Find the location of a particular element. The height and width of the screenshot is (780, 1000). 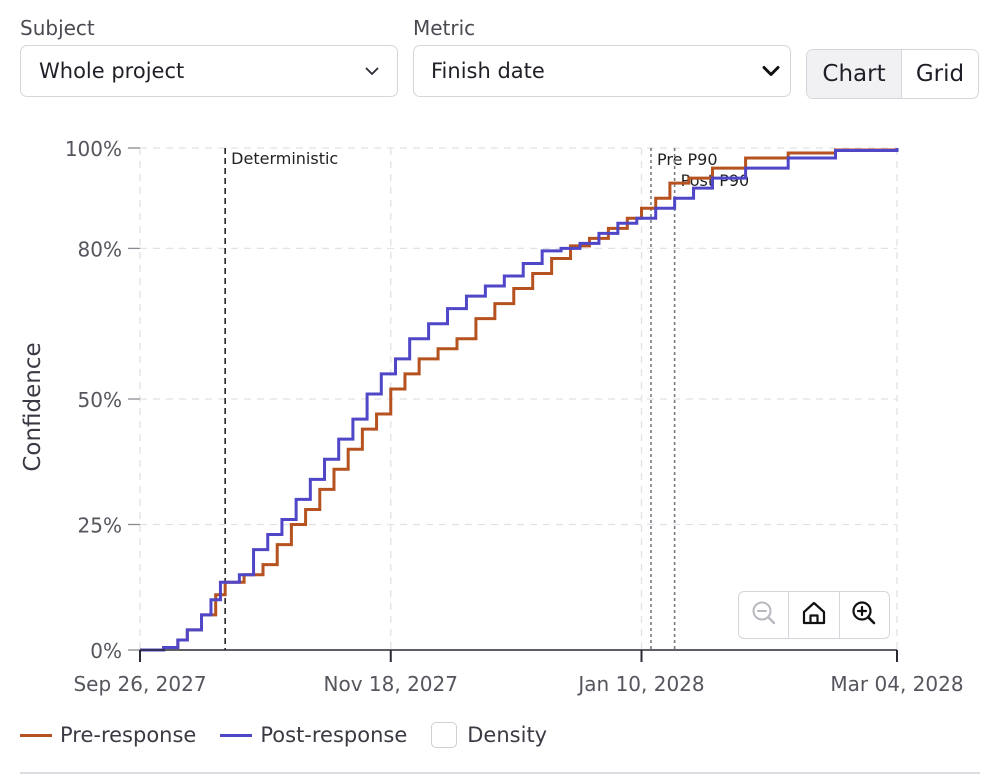

x-tick-label: Jan 10, 2028 is located at coordinates (640, 684).